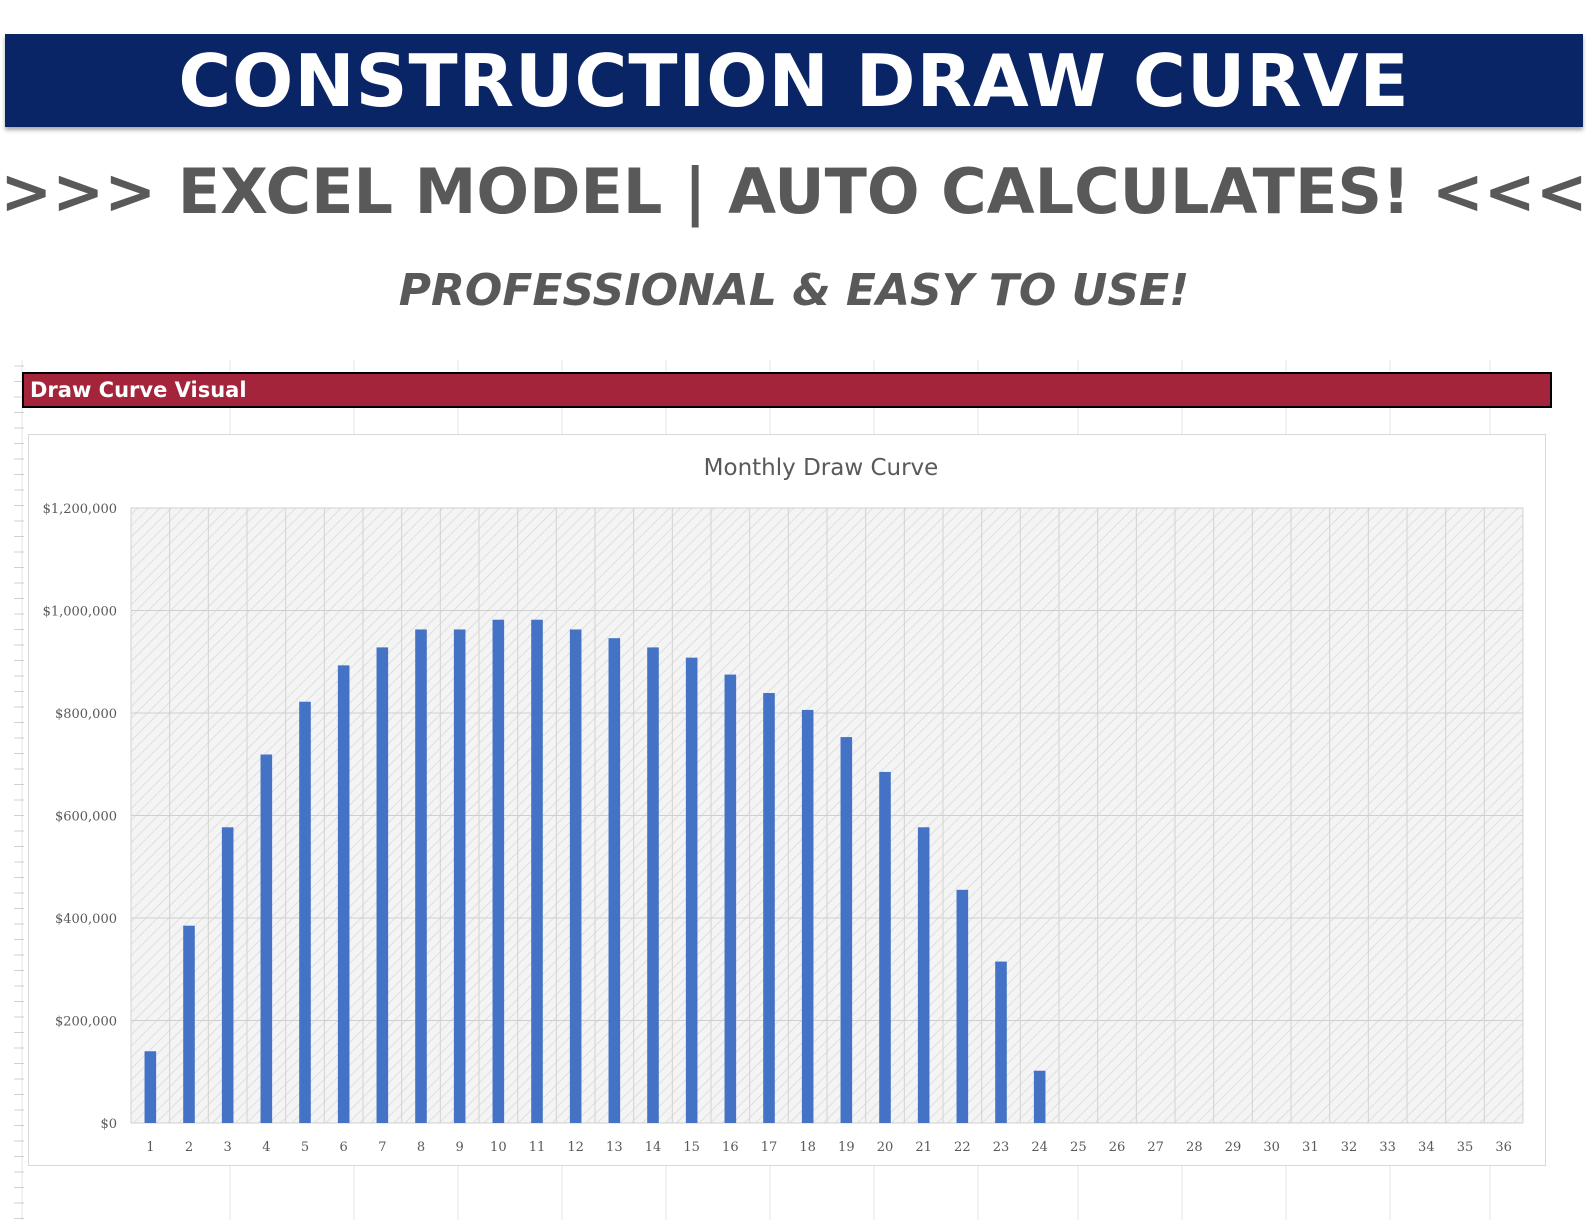 This screenshot has width=1588, height=1227. What do you see at coordinates (794, 191) in the screenshot?
I see `subtitle: >>> EXCEL MODEL | AUTO CALCULATES! <<<` at bounding box center [794, 191].